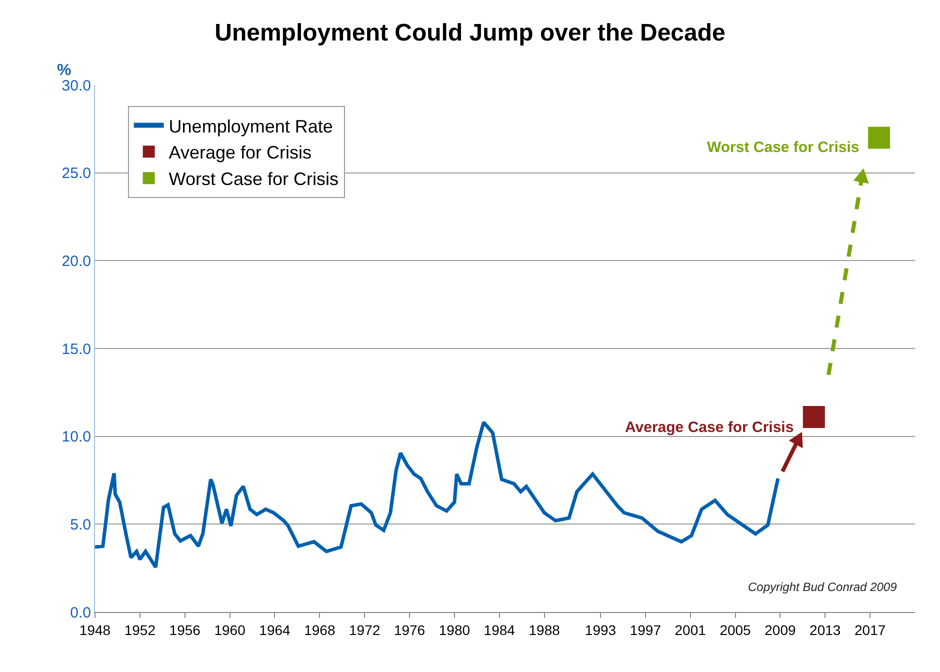 The height and width of the screenshot is (672, 940). What do you see at coordinates (600, 630) in the screenshot?
I see `x-tick-label: 1993` at bounding box center [600, 630].